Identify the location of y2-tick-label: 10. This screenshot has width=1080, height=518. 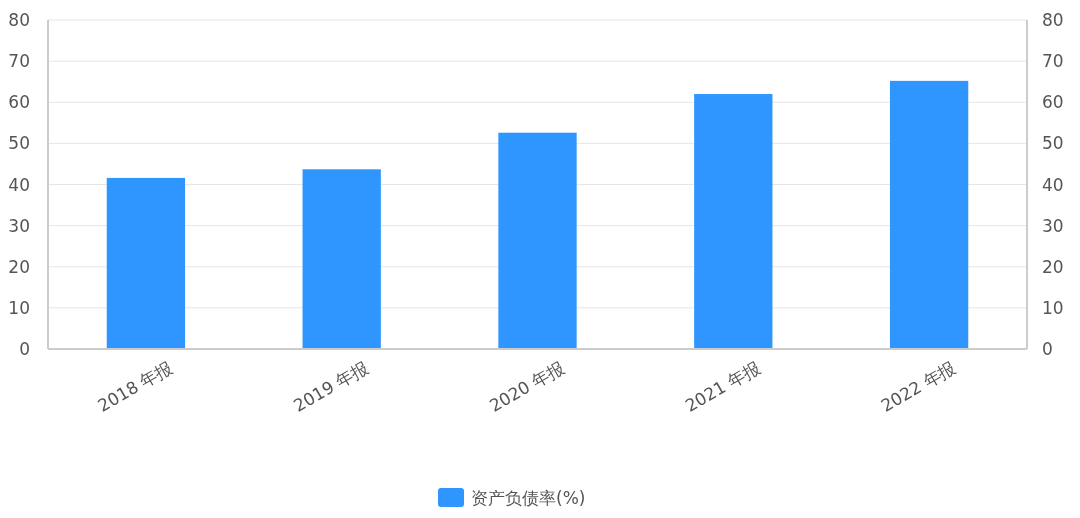
(1053, 307).